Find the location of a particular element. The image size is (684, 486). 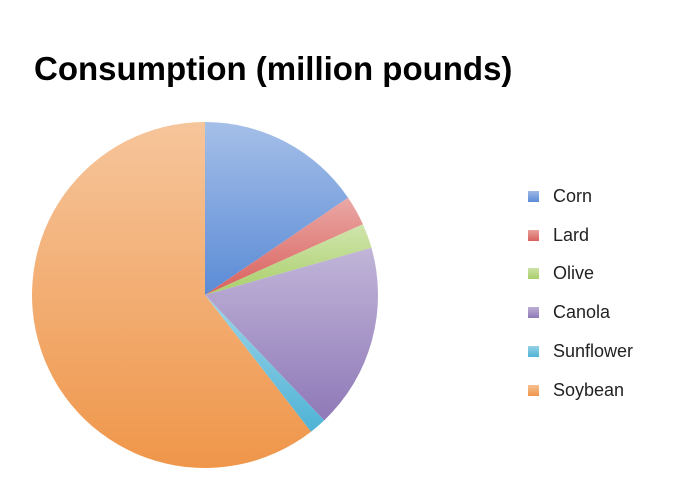

legend-label: Canola is located at coordinates (582, 312).